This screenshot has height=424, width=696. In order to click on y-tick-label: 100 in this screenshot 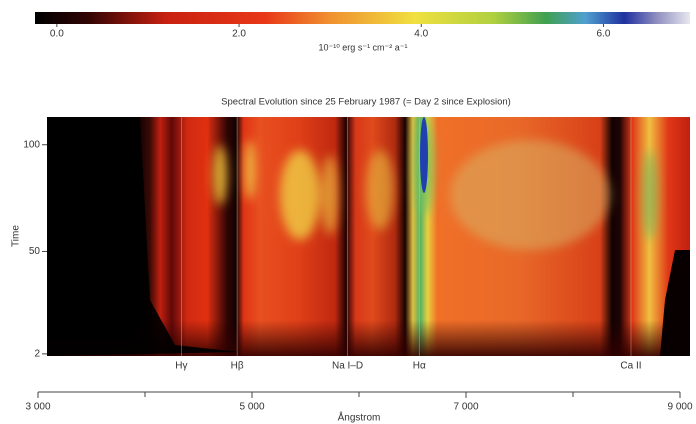, I will do `click(31, 144)`.